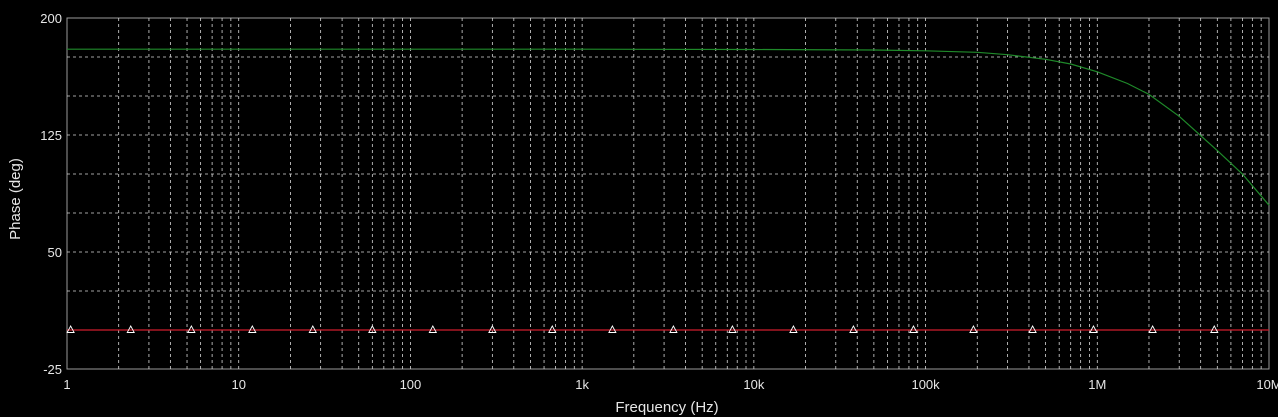 The width and height of the screenshot is (1278, 417). I want to click on x-tick-label: 100k, so click(925, 384).